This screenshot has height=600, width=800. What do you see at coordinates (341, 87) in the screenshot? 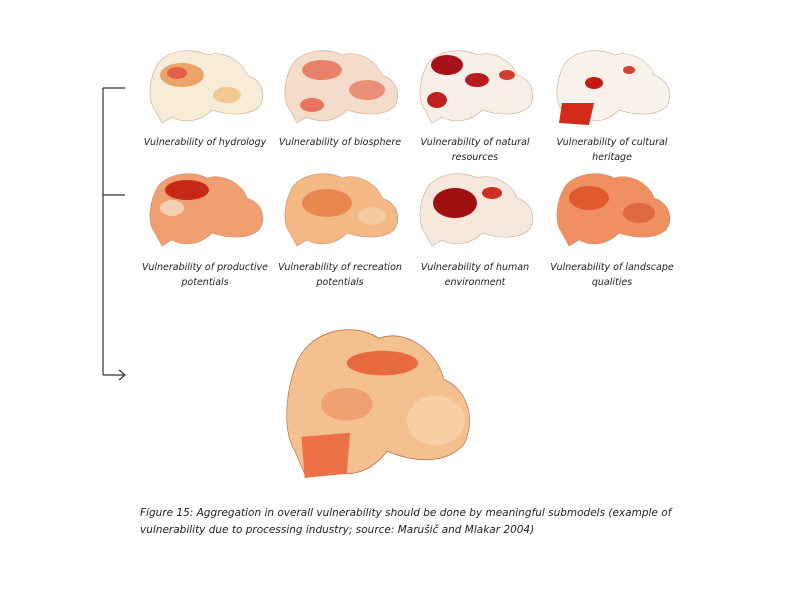
I see `map-biosphere` at bounding box center [341, 87].